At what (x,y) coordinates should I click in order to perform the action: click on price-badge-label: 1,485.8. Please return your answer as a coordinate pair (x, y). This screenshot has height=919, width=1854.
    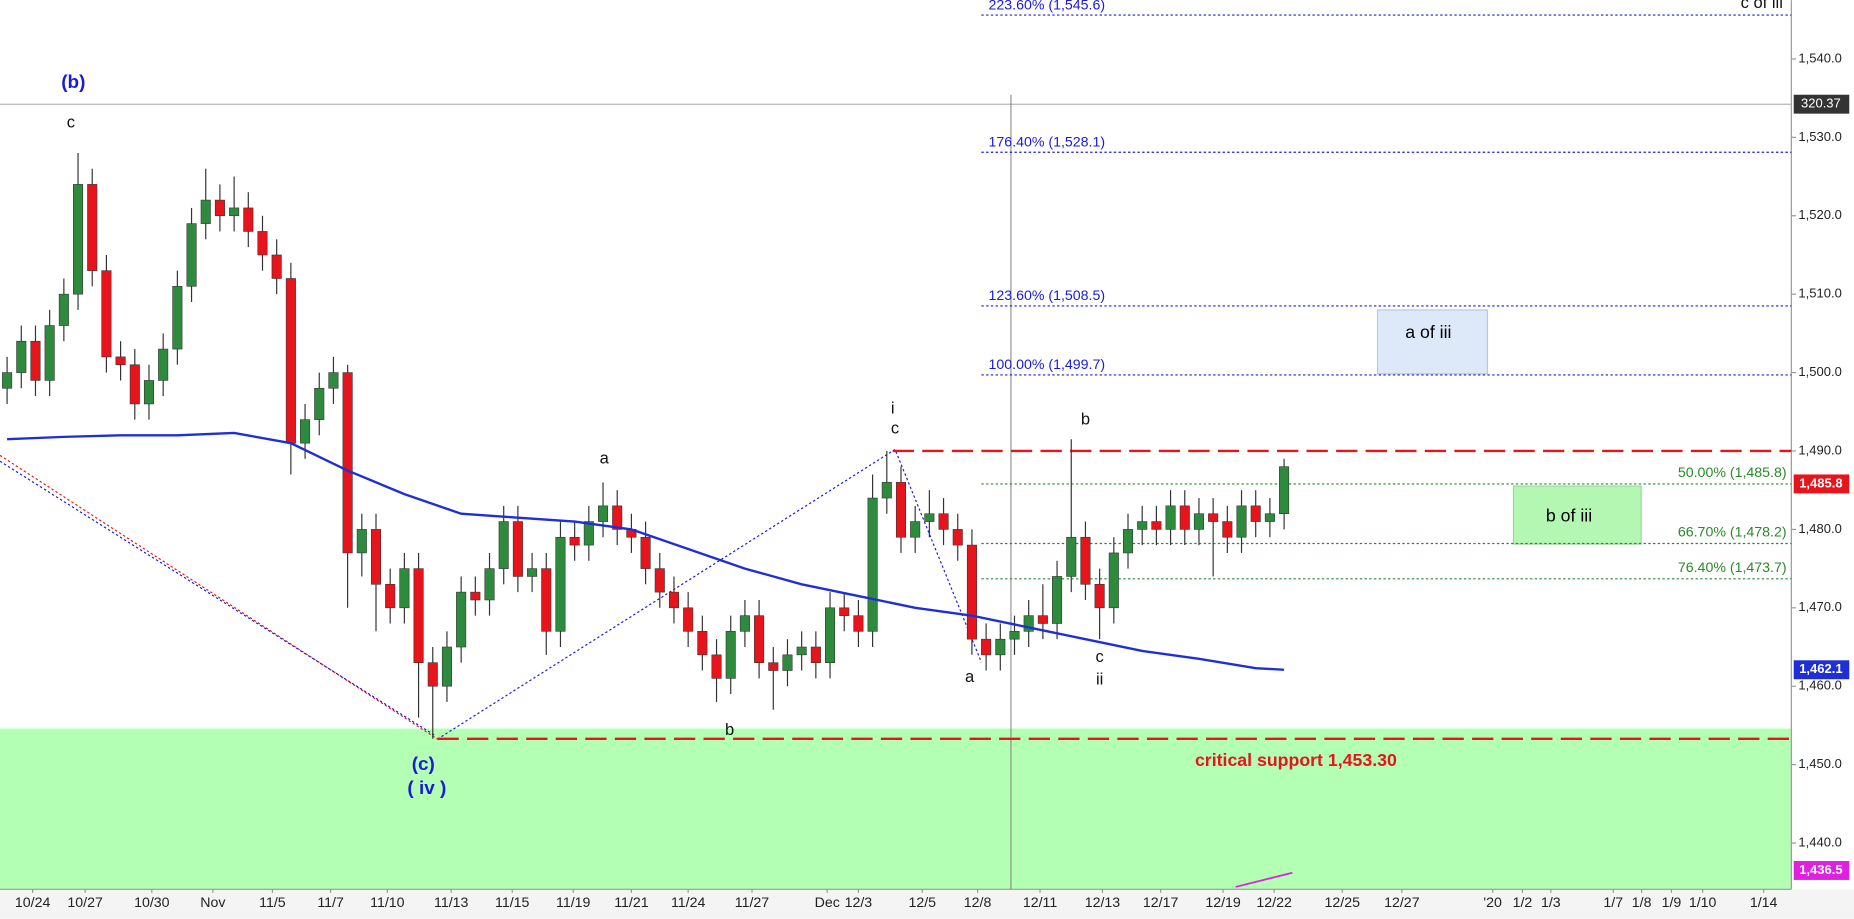
    Looking at the image, I should click on (1820, 482).